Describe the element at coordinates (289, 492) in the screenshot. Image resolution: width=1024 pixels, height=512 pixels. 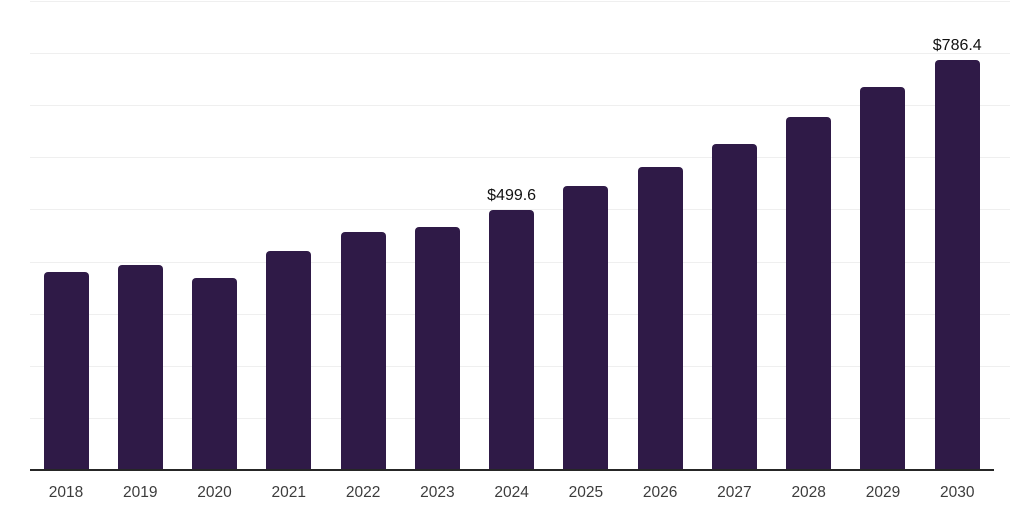
I see `x-tick-label-2021: 2021` at that location.